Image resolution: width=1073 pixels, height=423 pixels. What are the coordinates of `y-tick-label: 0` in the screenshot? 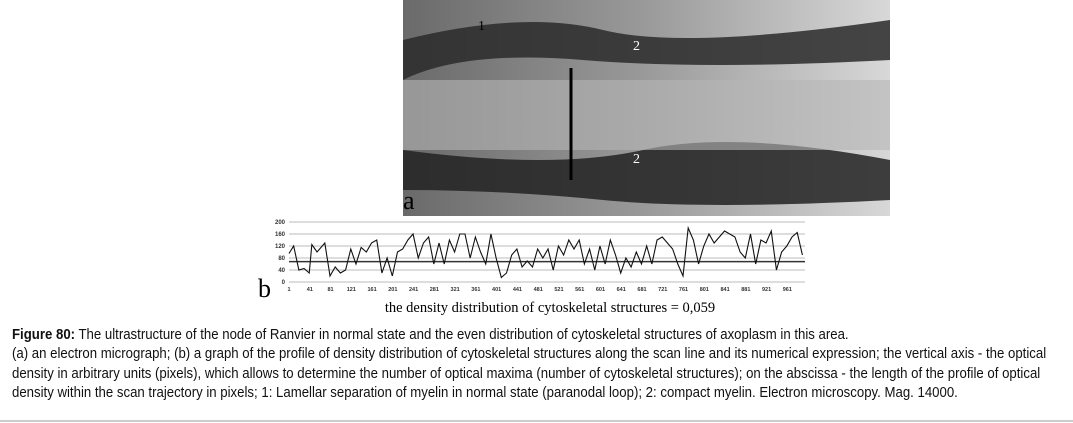 It's located at (284, 283).